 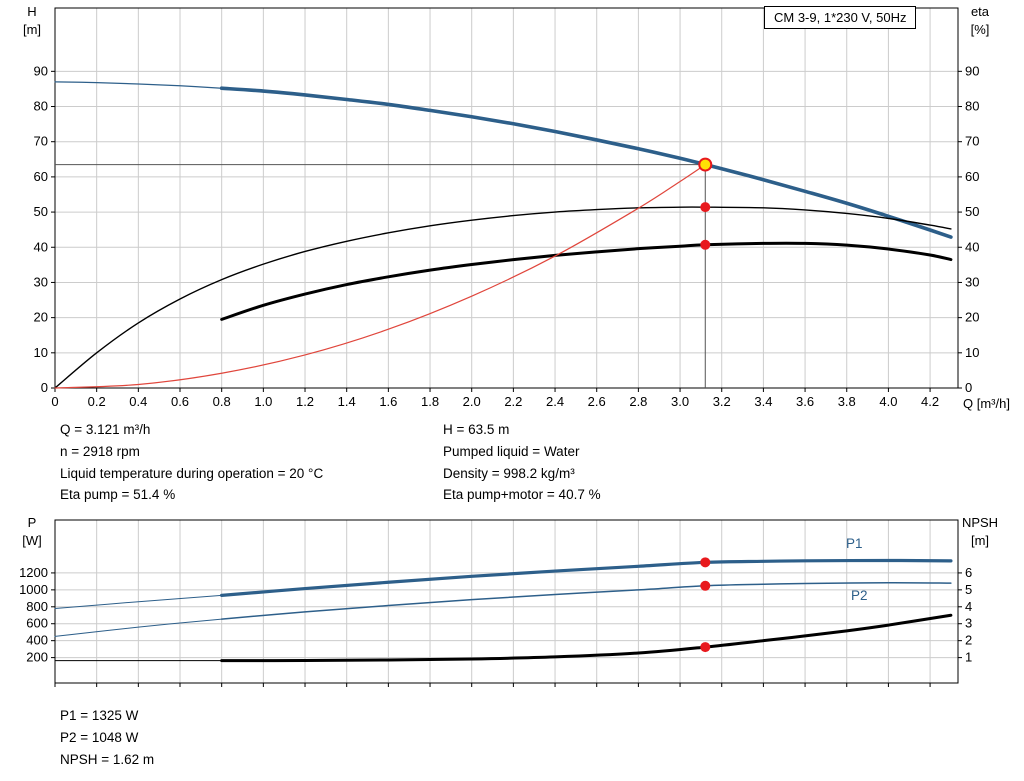 I want to click on p1-curve, so click(x=586, y=577).